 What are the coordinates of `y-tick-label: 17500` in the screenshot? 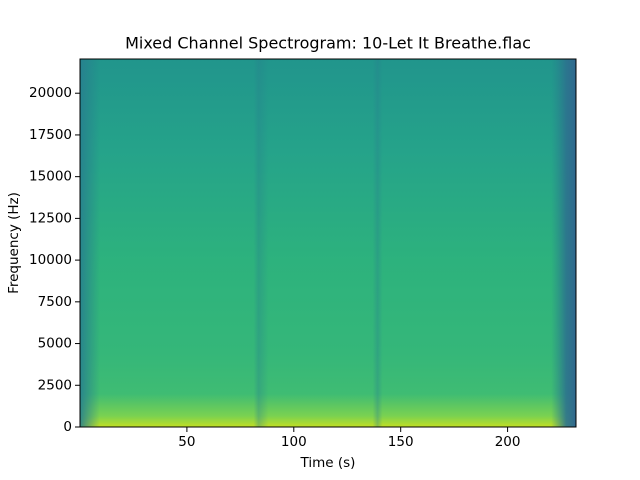 It's located at (50, 135).